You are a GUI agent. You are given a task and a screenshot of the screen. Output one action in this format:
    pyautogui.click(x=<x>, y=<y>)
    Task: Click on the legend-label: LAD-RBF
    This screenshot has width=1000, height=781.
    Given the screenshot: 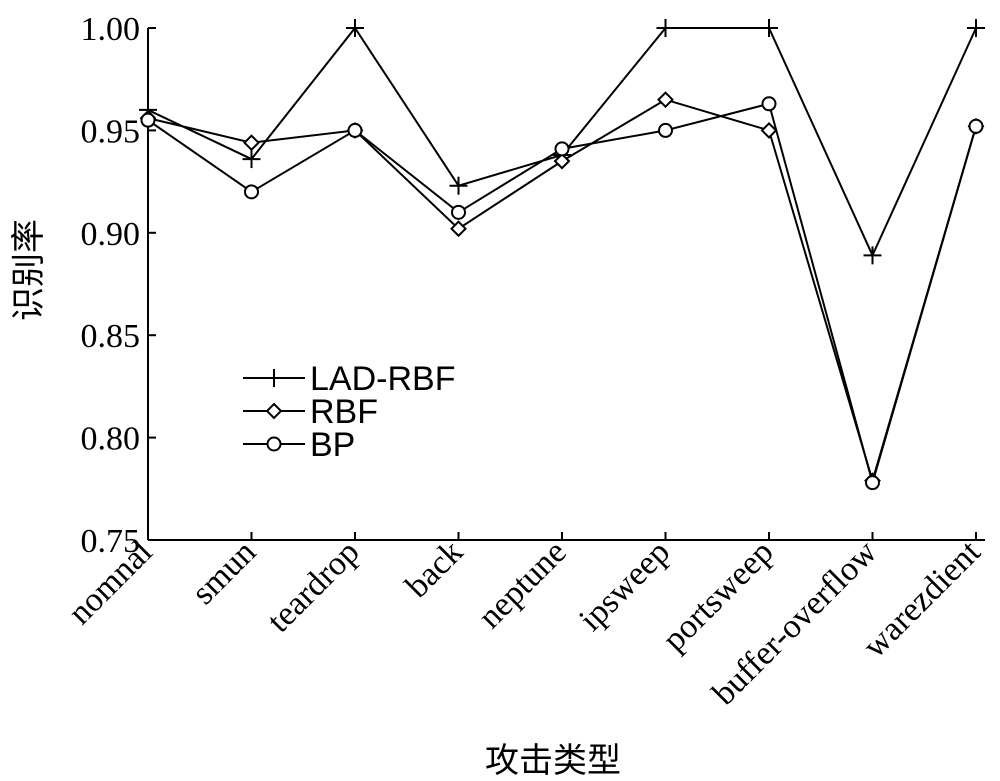 What is the action you would take?
    pyautogui.click(x=382, y=379)
    